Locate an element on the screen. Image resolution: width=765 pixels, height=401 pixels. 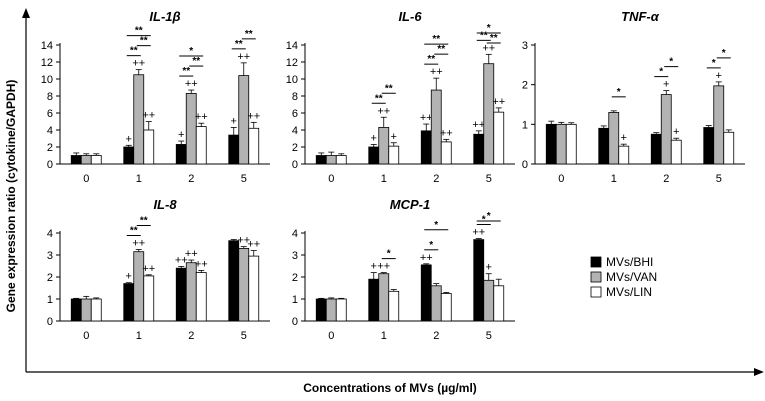
legend-swatch-lin is located at coordinates (596, 292).